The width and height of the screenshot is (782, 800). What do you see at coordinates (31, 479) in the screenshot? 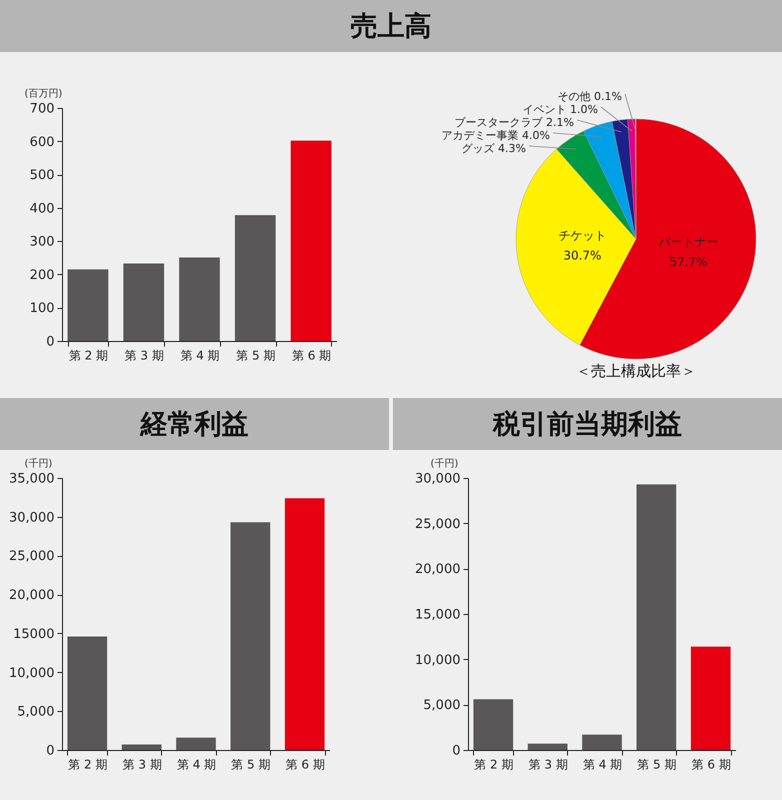
I see `y-tick-label: 35,000` at bounding box center [31, 479].